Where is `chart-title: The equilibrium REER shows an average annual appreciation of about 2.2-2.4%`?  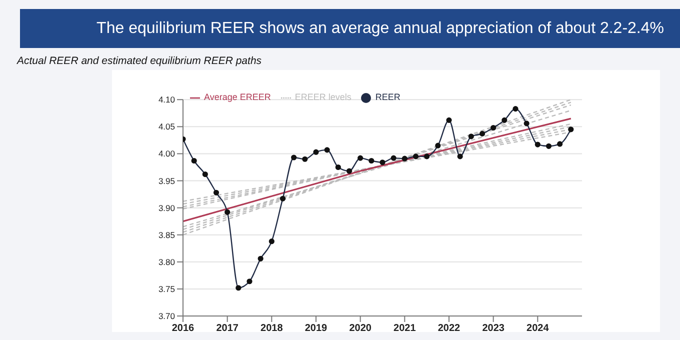
chart-title: The equilibrium REER shows an average annual appreciation of about 2.2-2.4% is located at coordinates (380, 29).